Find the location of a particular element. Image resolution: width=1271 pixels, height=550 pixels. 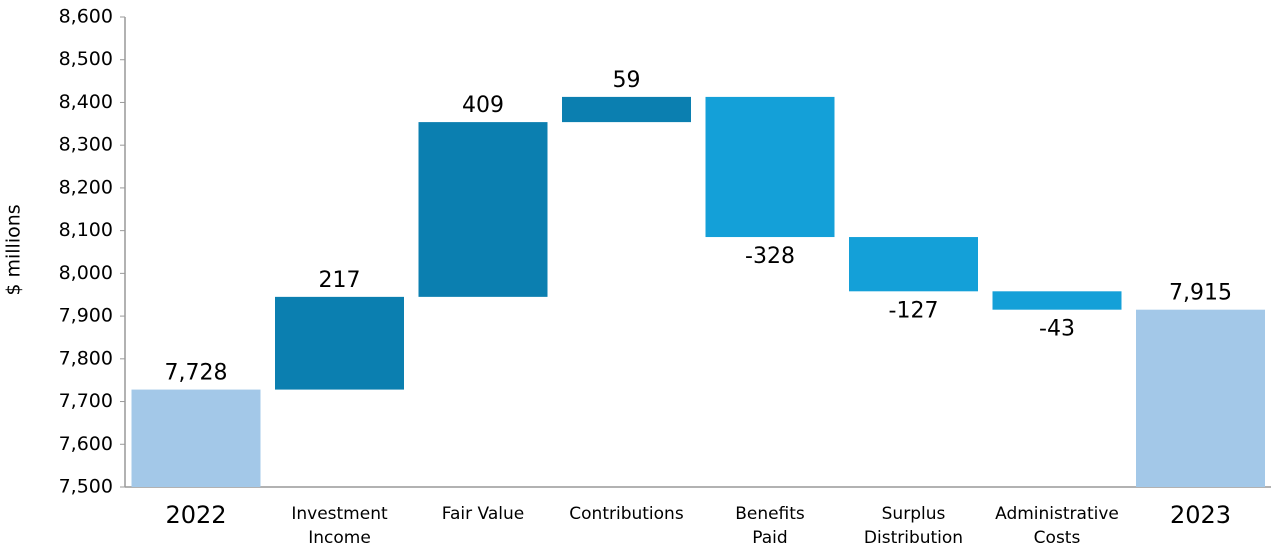

y-tick-label: 8,600 is located at coordinates (86, 17).